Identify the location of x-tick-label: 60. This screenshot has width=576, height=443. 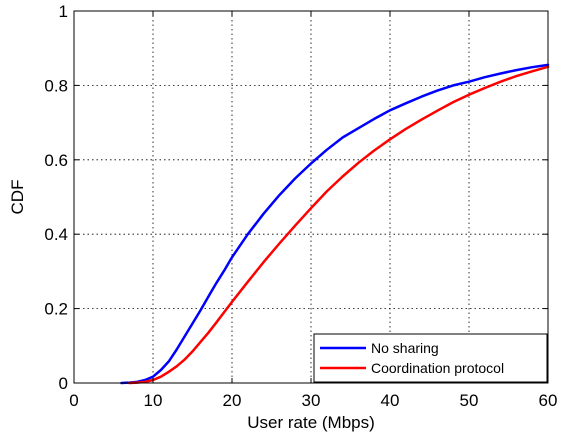
(548, 400).